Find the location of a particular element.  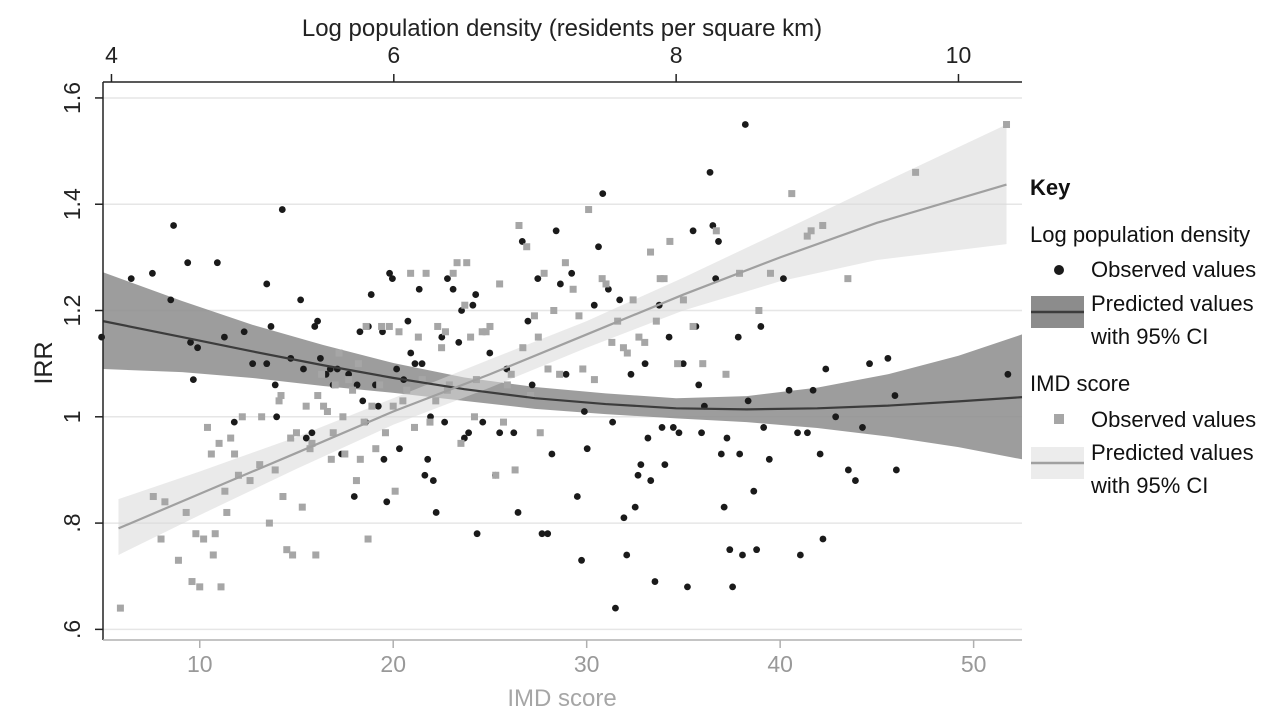

legend-group-density-title: Log population density is located at coordinates (1140, 234).